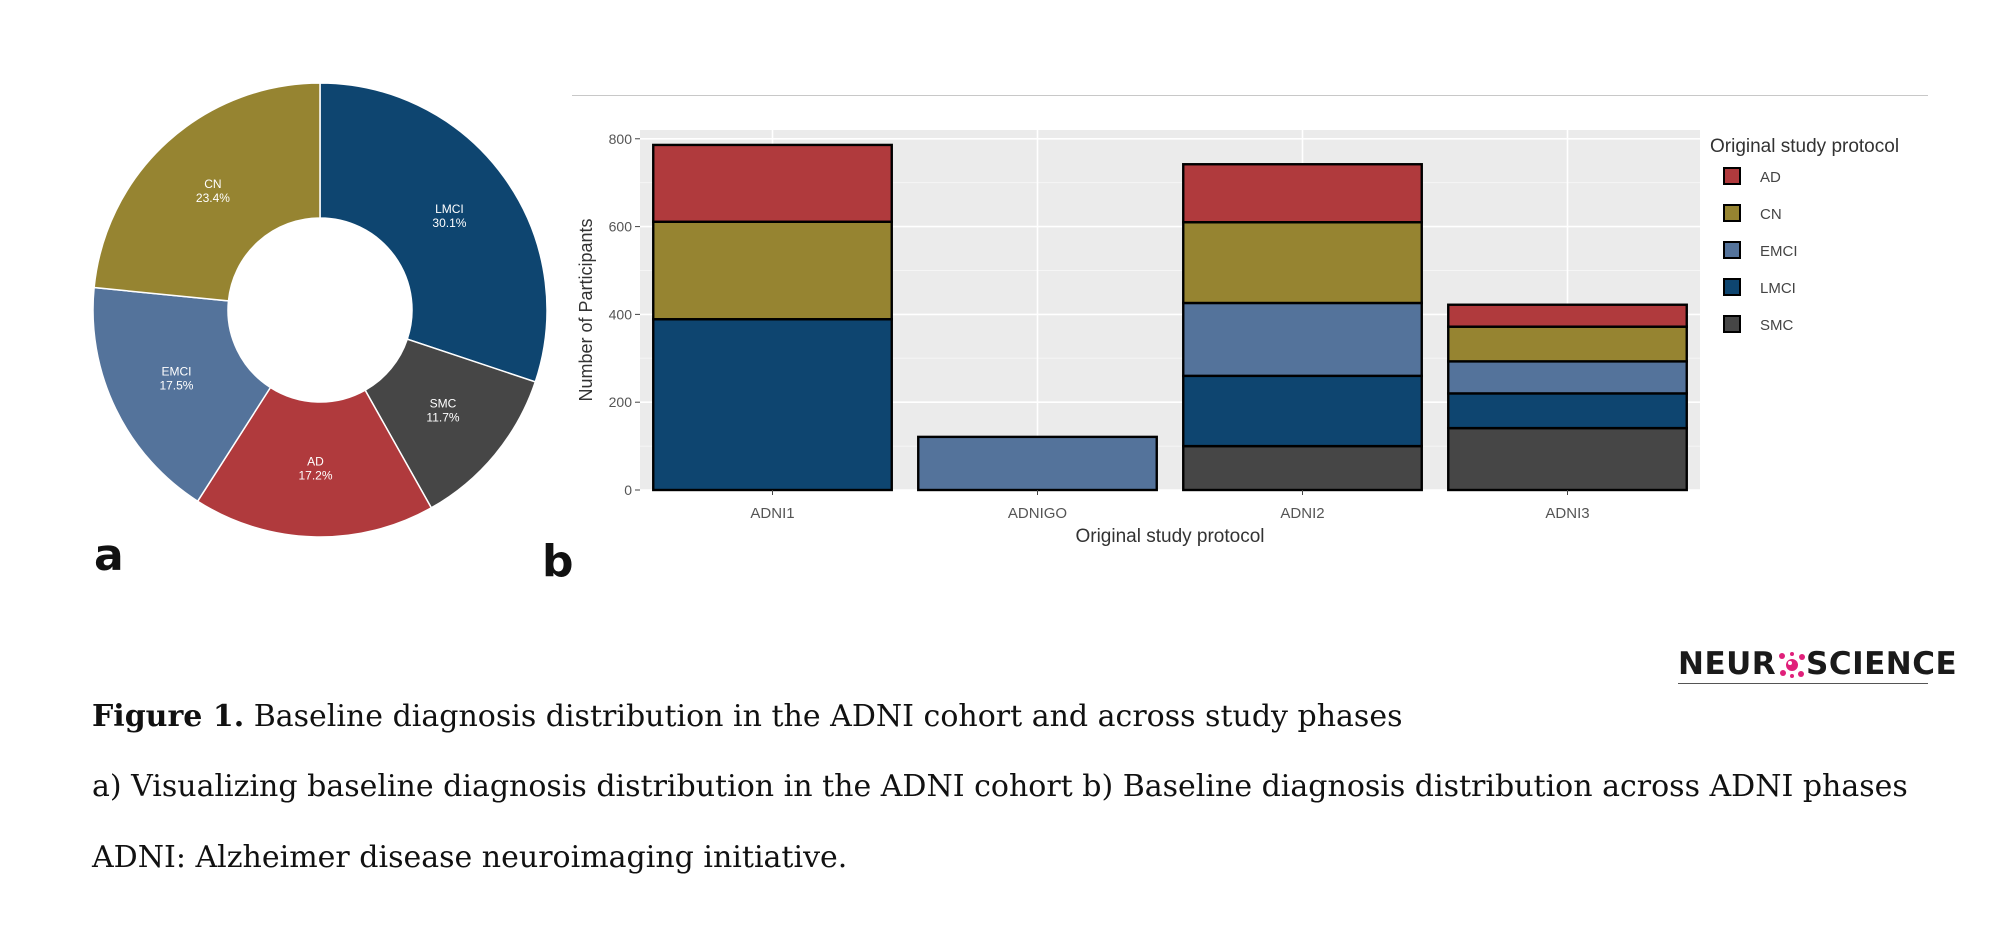 The height and width of the screenshot is (927, 2000). Describe the element at coordinates (1567, 459) in the screenshot. I see `bar-adni3-smc` at that location.